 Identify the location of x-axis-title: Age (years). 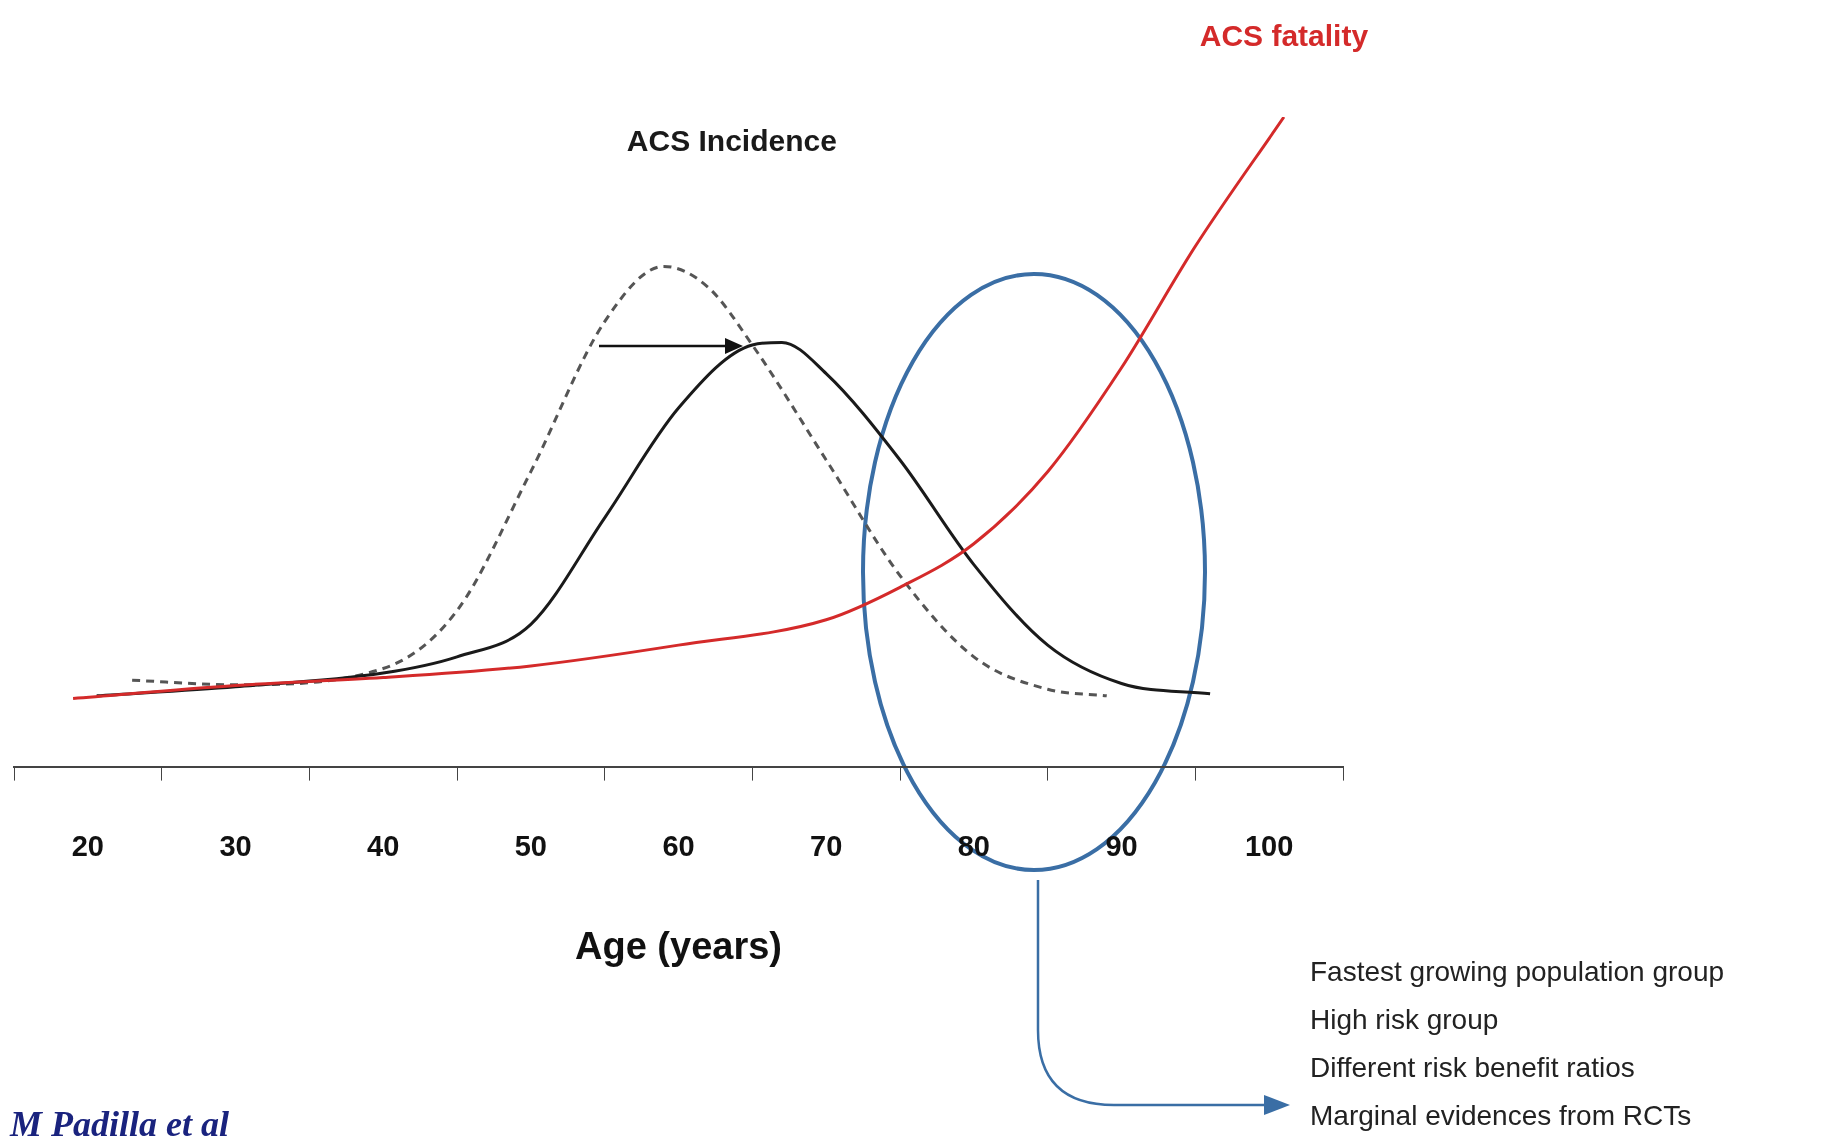
(678, 945).